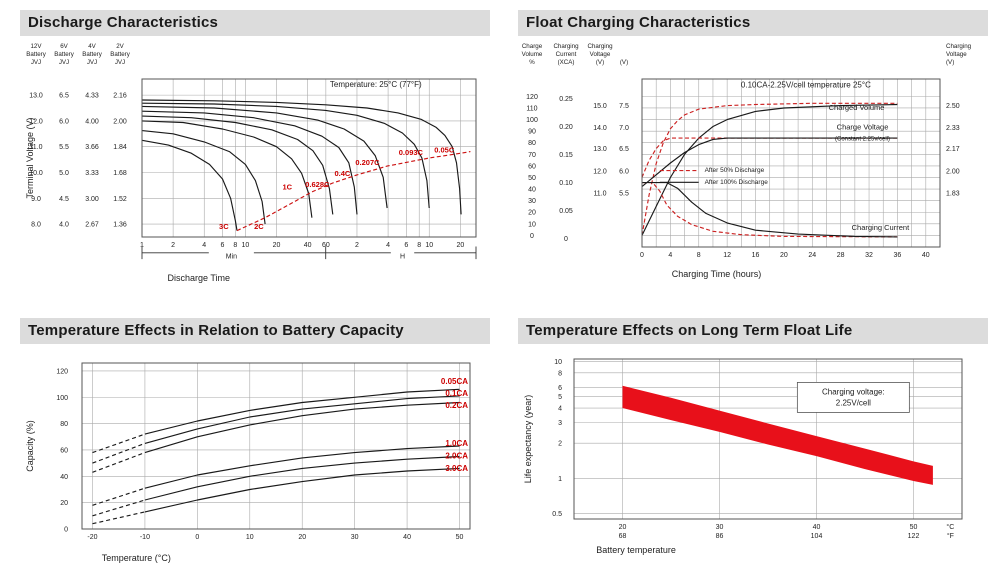 The width and height of the screenshot is (1000, 580). What do you see at coordinates (566, 127) in the screenshot?
I see `svg-text: 0.20` at bounding box center [566, 127].